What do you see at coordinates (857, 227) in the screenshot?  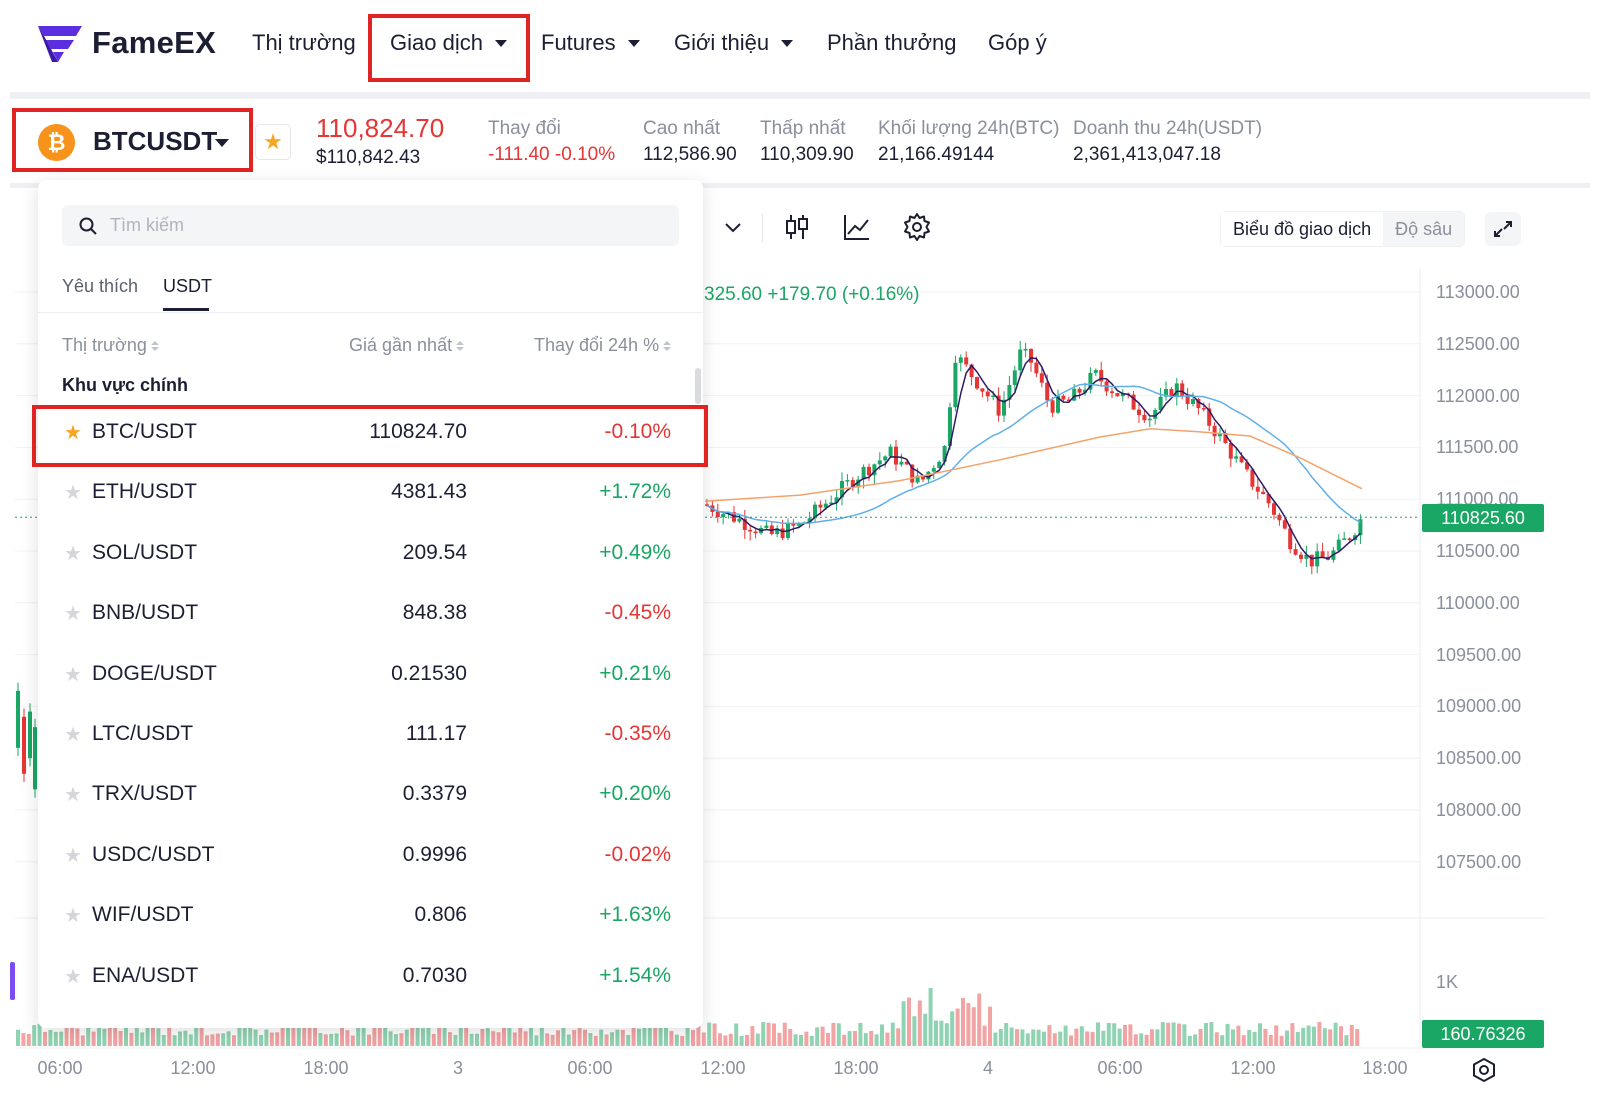 I see `indicator-chart-icon` at bounding box center [857, 227].